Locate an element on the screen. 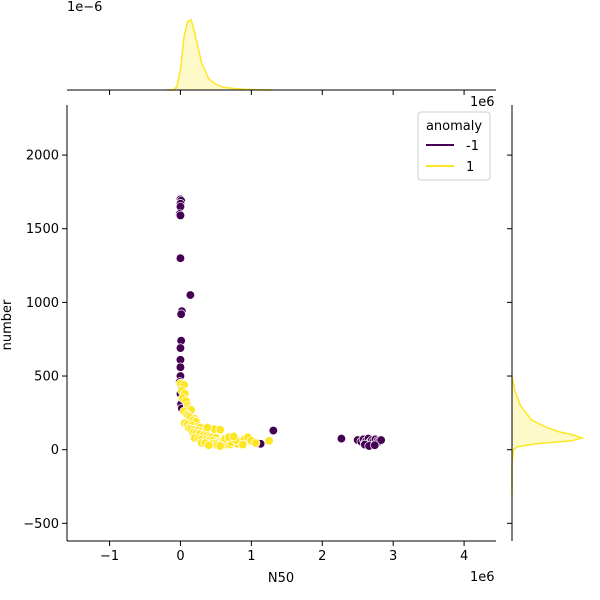  x-axis-label: N50 is located at coordinates (281, 578).